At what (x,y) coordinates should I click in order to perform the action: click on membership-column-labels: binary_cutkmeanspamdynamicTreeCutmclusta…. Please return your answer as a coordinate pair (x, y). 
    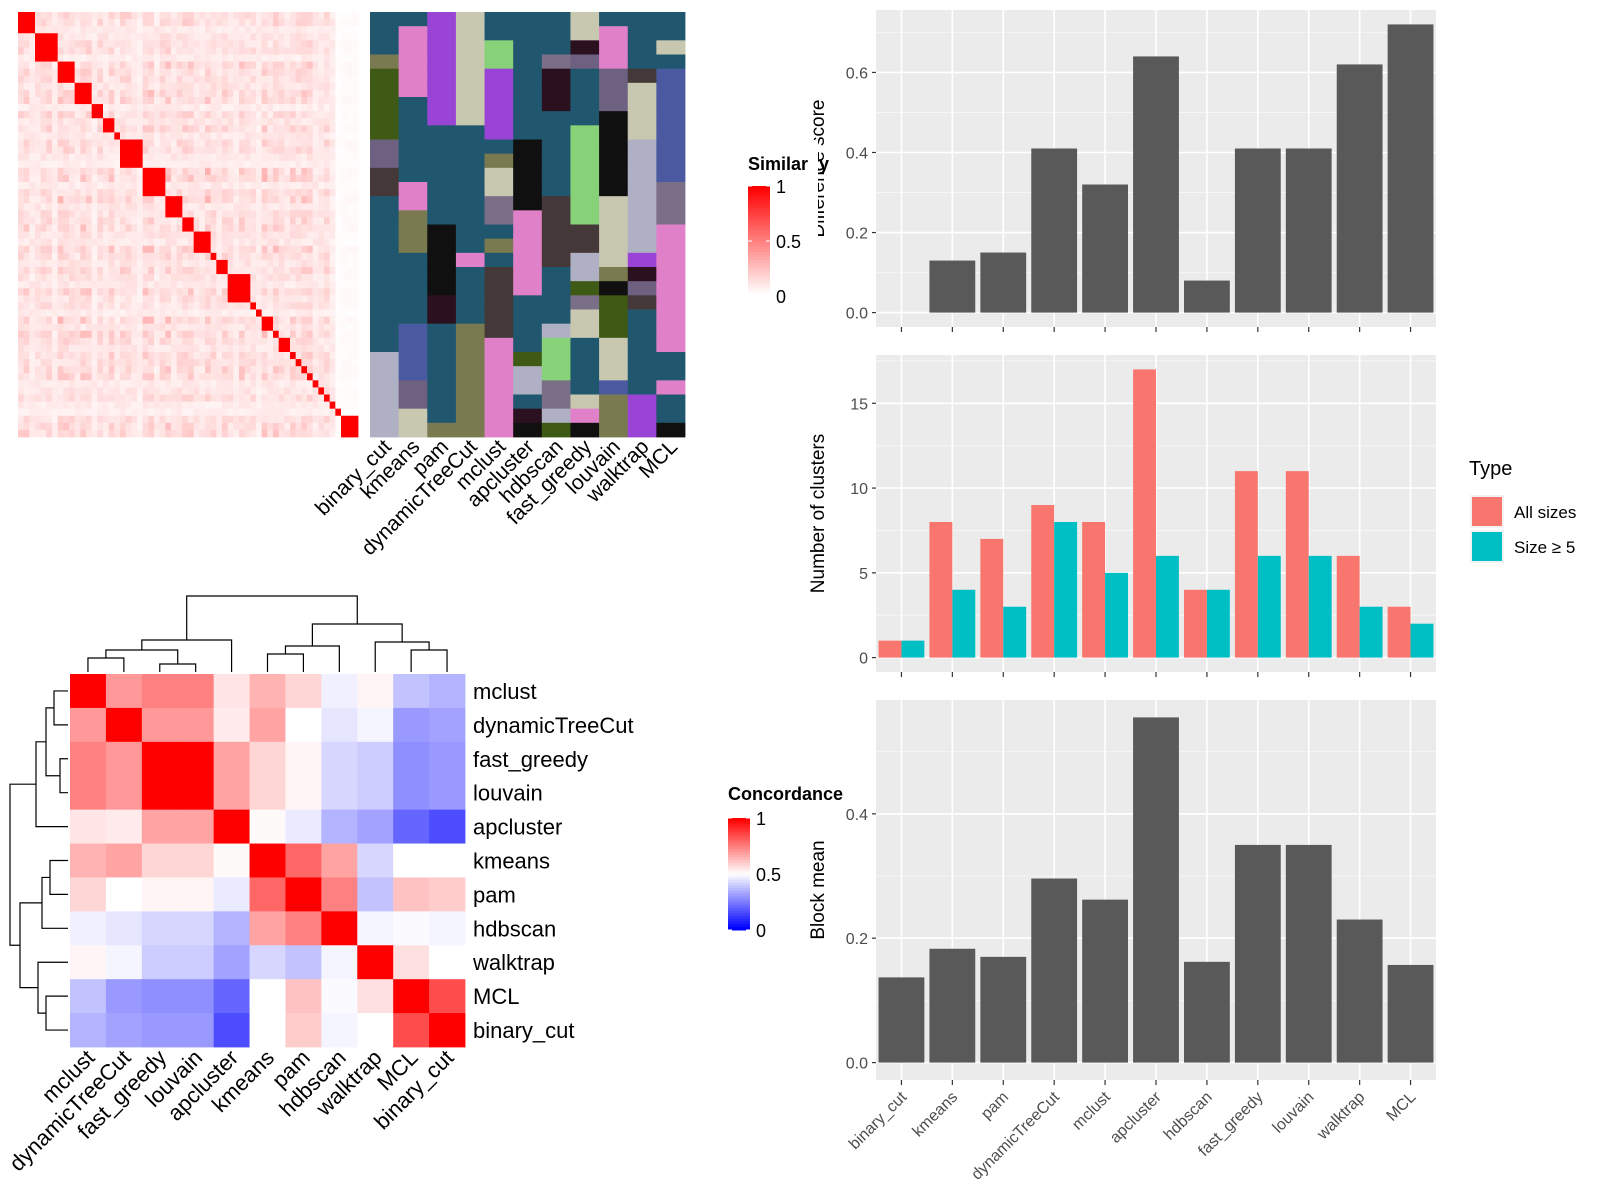
    Looking at the image, I should click on (496, 497).